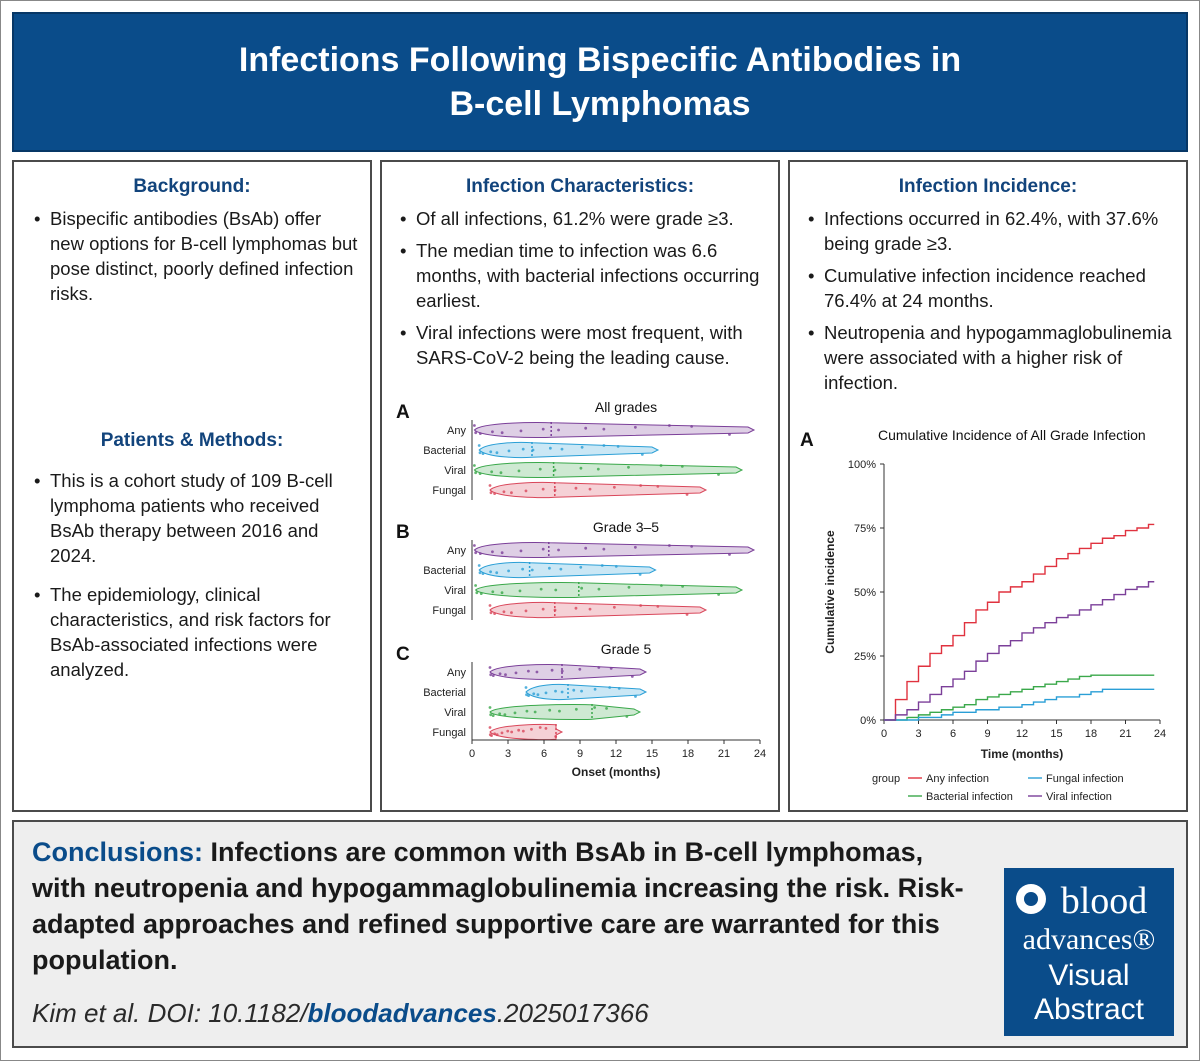 This screenshot has width=1200, height=1061. What do you see at coordinates (957, 779) in the screenshot?
I see `legend-label: Any infection` at bounding box center [957, 779].